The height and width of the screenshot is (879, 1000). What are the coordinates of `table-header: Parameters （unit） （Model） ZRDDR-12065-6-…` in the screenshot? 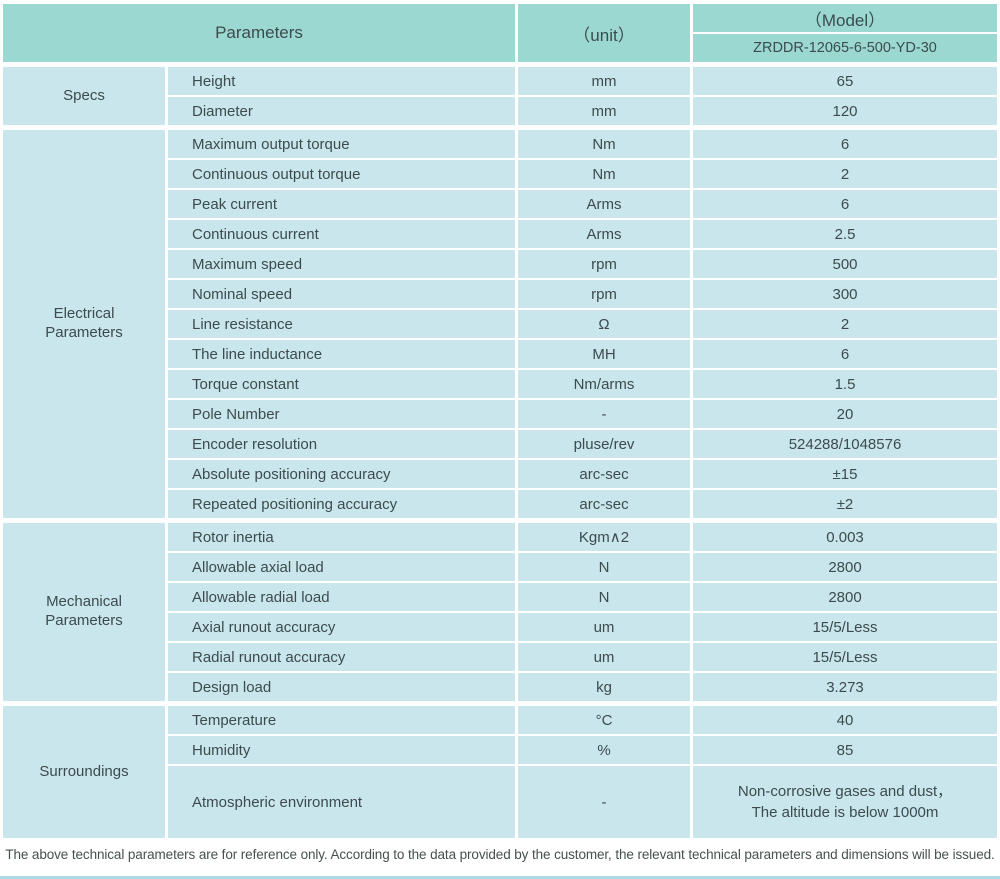 It's located at (500, 33).